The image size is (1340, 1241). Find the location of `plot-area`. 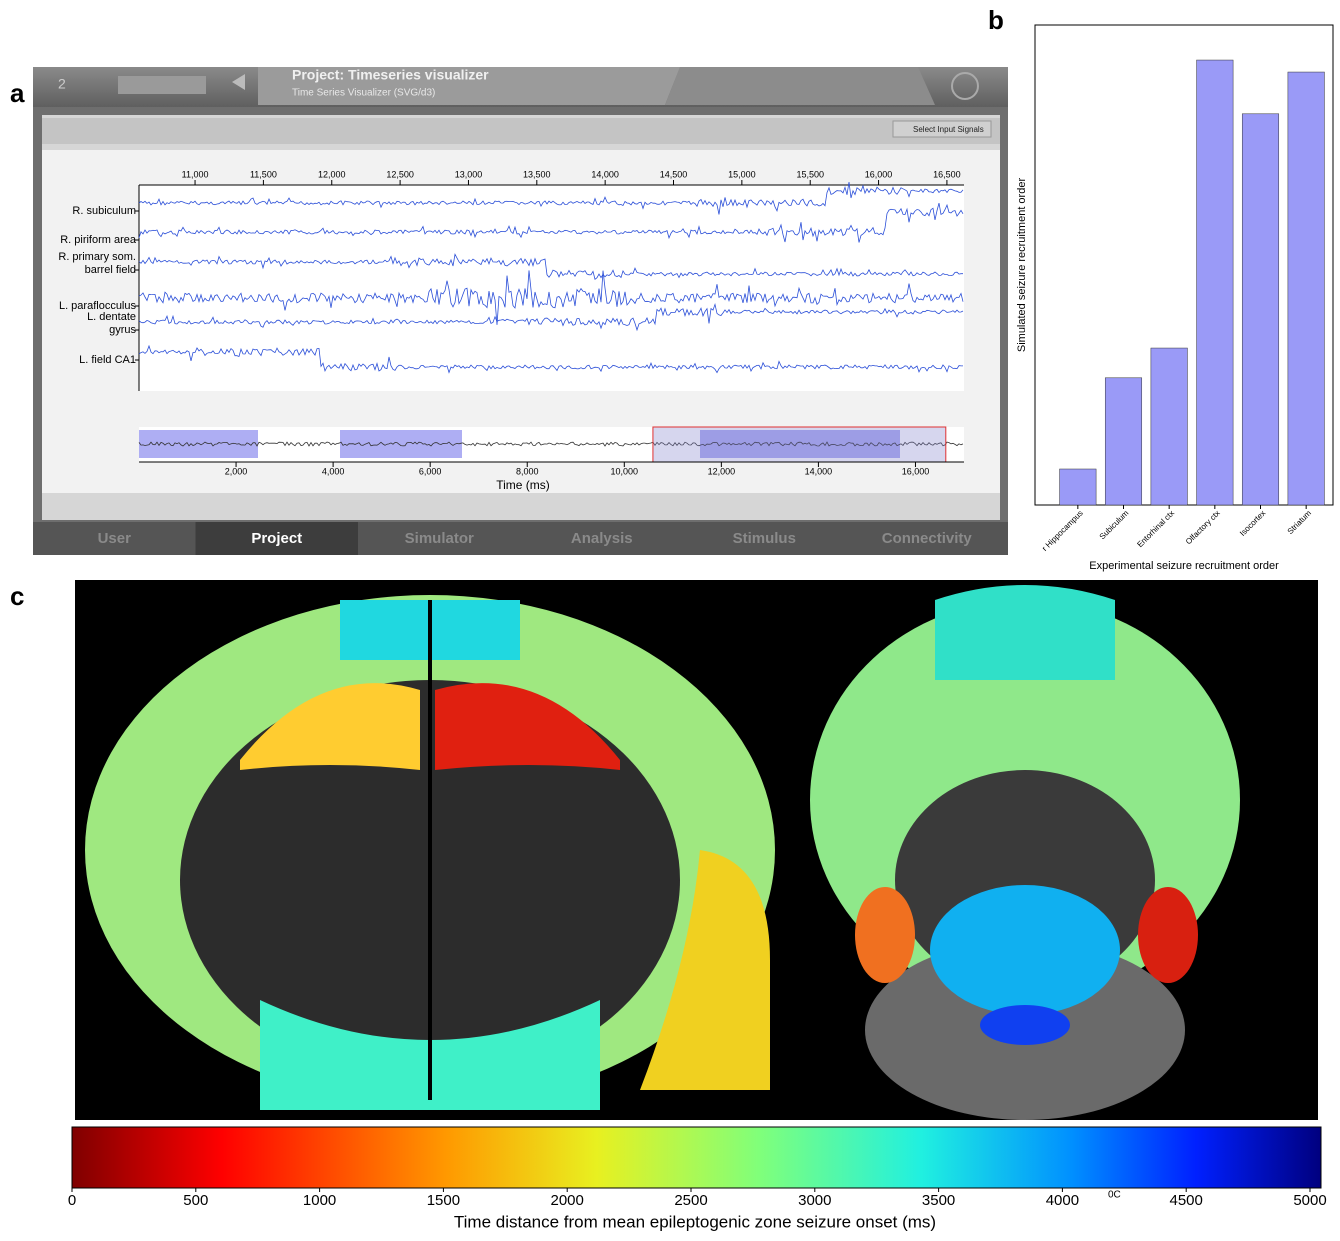

plot-area is located at coordinates (551, 288).